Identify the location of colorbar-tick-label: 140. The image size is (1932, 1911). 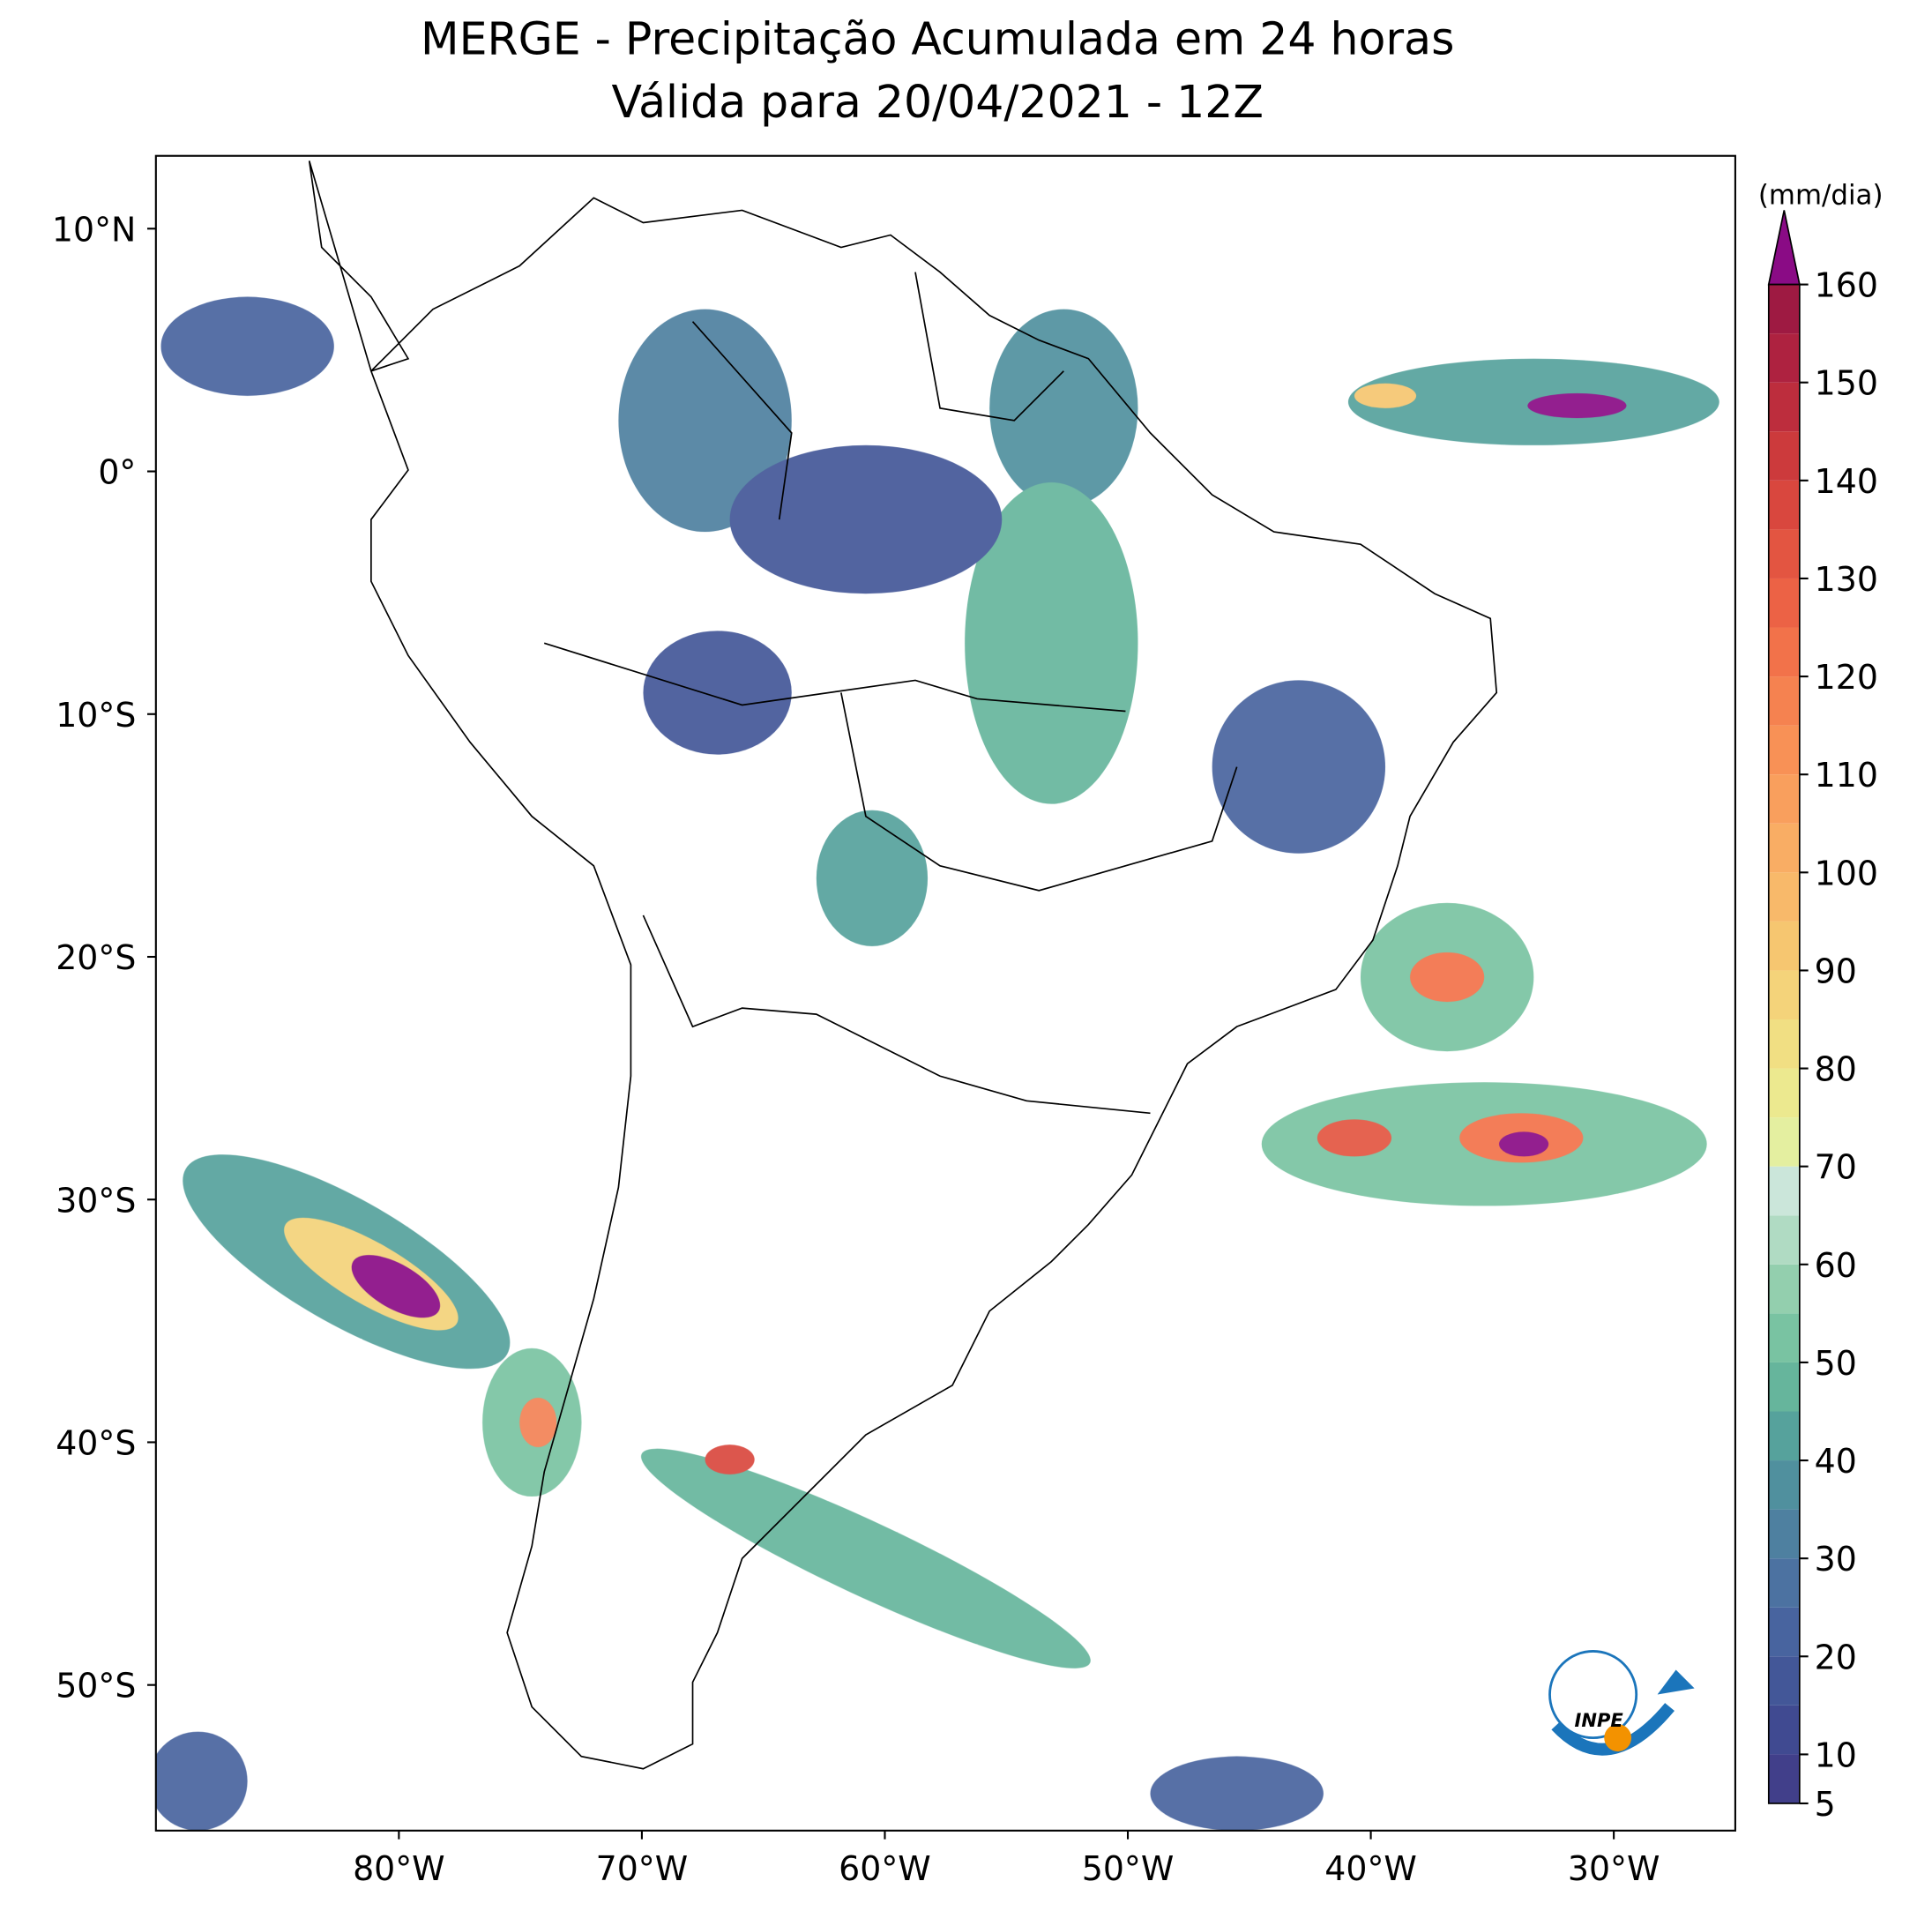
(1846, 481).